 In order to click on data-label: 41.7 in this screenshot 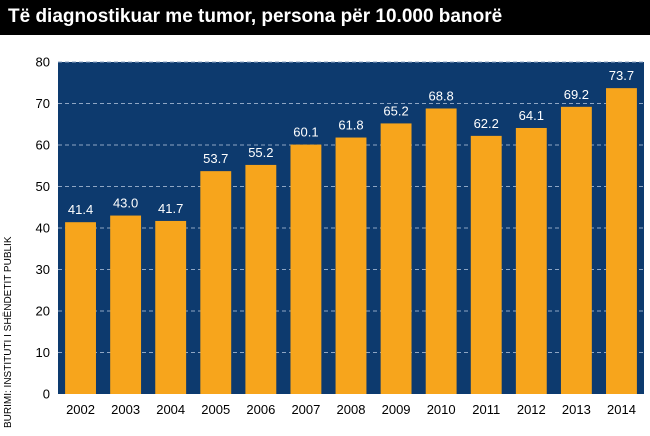, I will do `click(170, 208)`.